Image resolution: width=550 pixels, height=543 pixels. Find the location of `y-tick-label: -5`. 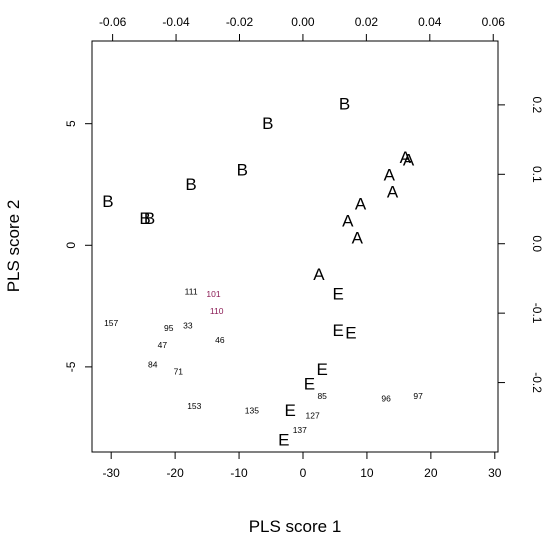

y-tick-label: -5 is located at coordinates (71, 366).